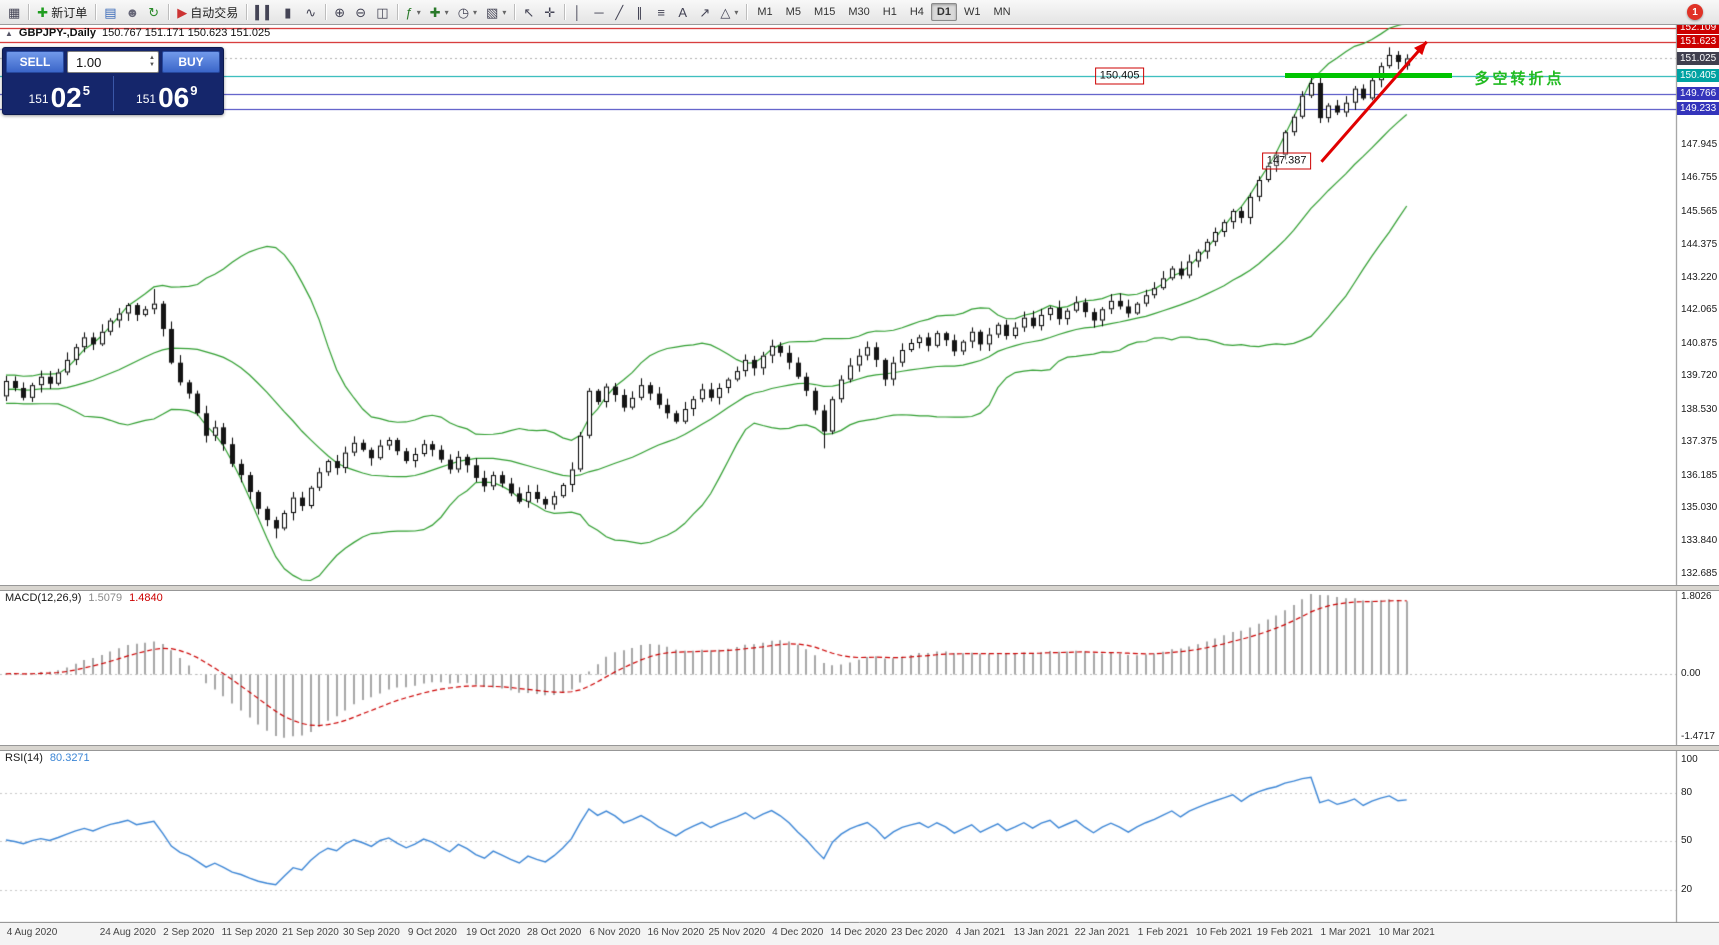 This screenshot has width=1719, height=945. I want to click on toolbar-group: │ ─ ╱ ∥ ≡ A ↗ △ ▾, so click(655, 12).